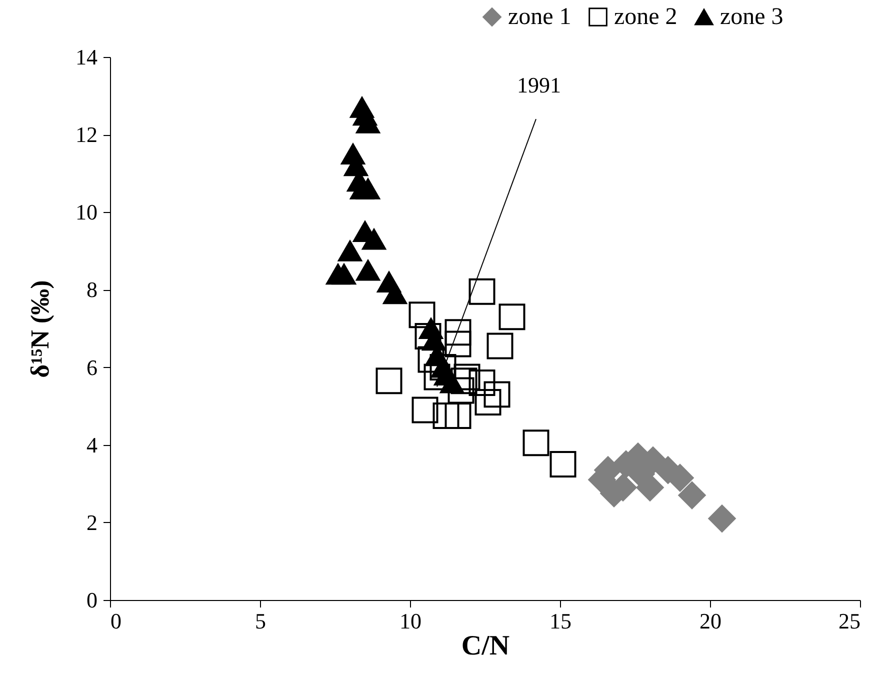 This screenshot has width=880, height=675. Describe the element at coordinates (87, 57) in the screenshot. I see `y-tick-label: 14` at that location.